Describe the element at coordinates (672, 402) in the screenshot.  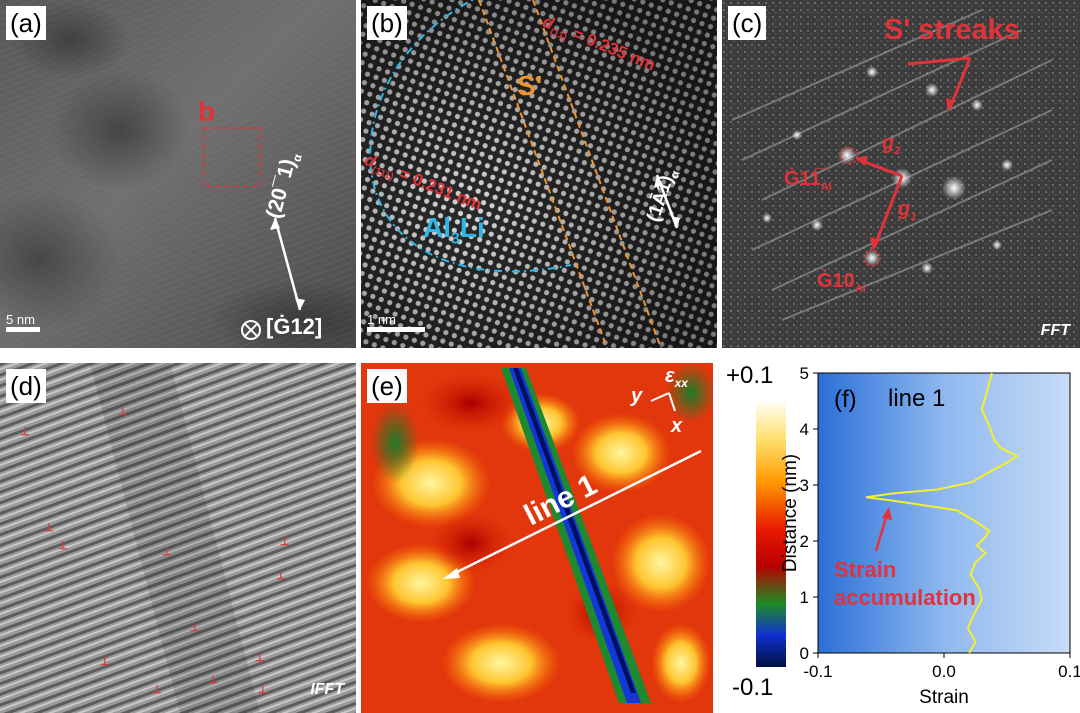
I see `axis-x-arrow` at that location.